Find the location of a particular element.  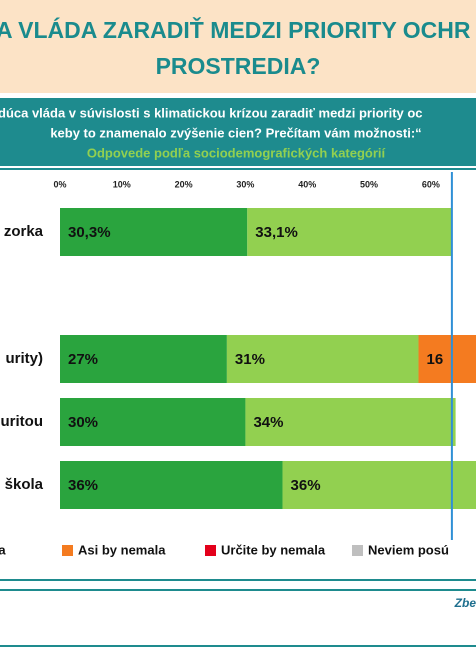

value-label: 16 is located at coordinates (435, 359).